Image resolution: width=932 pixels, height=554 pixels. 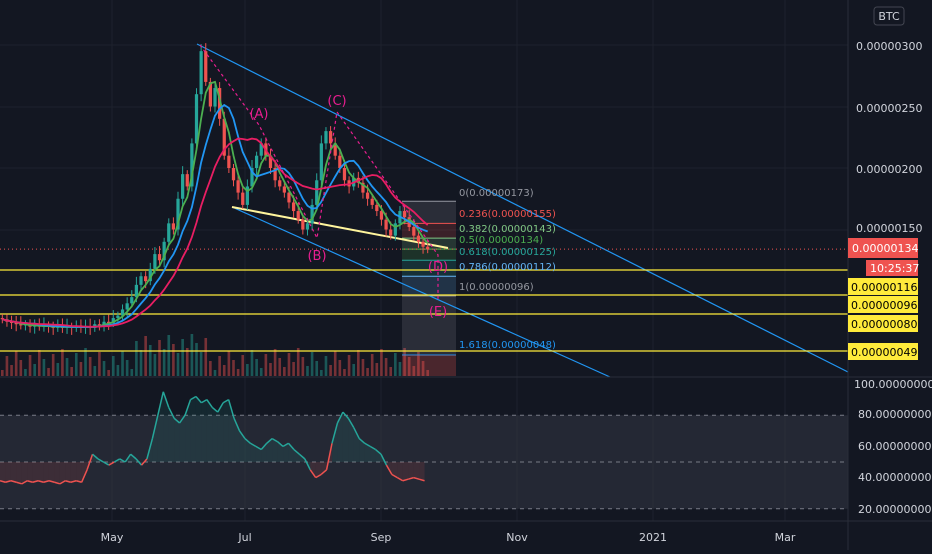 What do you see at coordinates (889, 108) in the screenshot?
I see `price-tick: 0.00000250` at bounding box center [889, 108].